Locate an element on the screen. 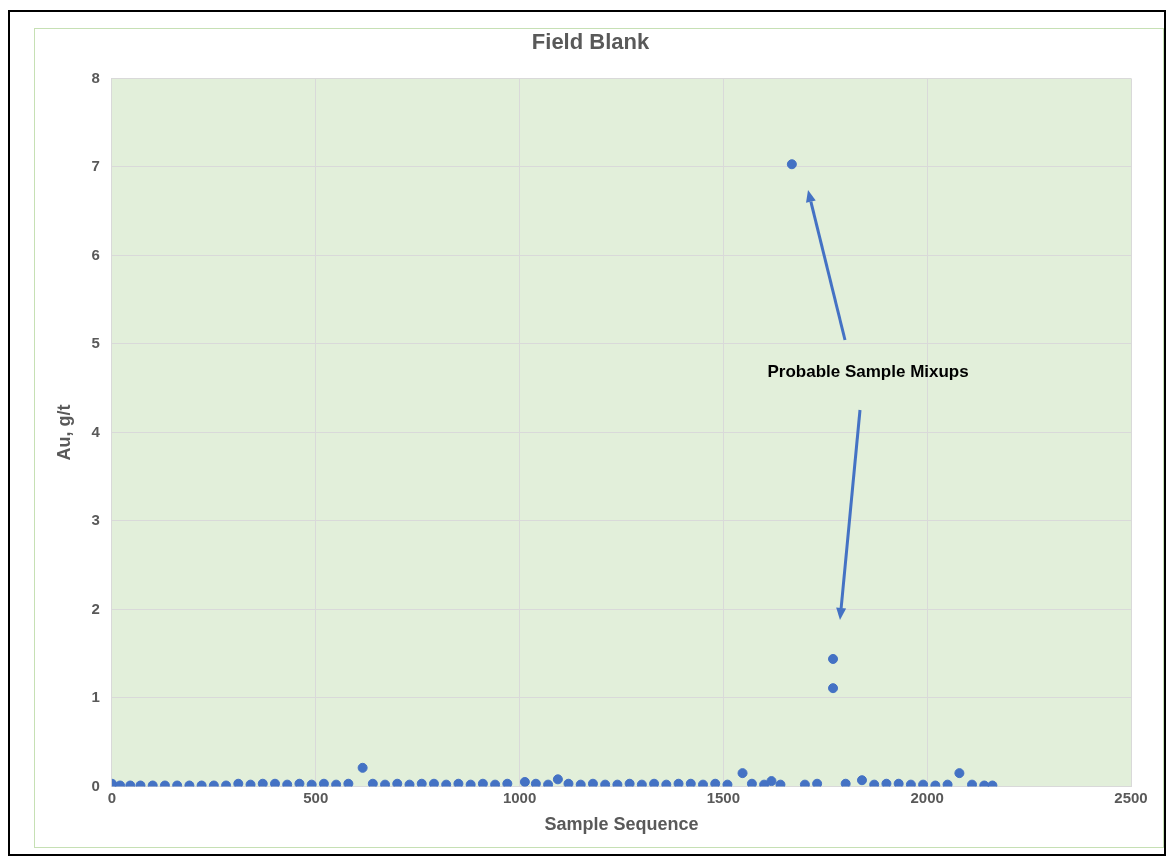 Image resolution: width=1169 pixels, height=860 pixels. y-tick-label: 8 is located at coordinates (95, 77).